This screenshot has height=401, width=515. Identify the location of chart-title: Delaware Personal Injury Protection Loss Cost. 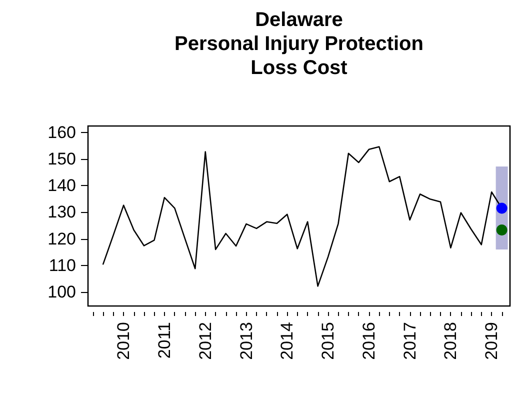
(299, 44).